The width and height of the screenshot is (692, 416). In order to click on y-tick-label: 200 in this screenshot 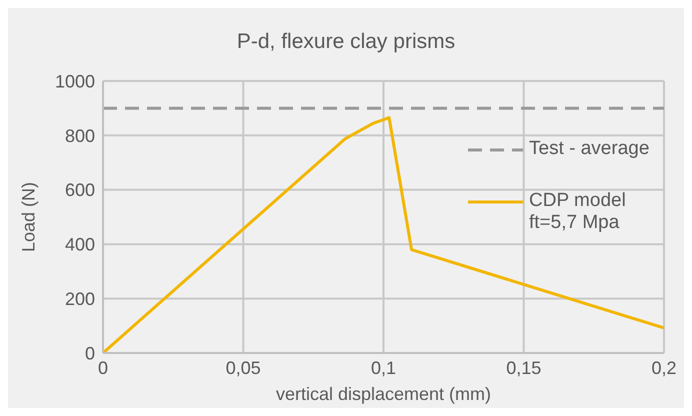, I will do `click(79, 298)`.